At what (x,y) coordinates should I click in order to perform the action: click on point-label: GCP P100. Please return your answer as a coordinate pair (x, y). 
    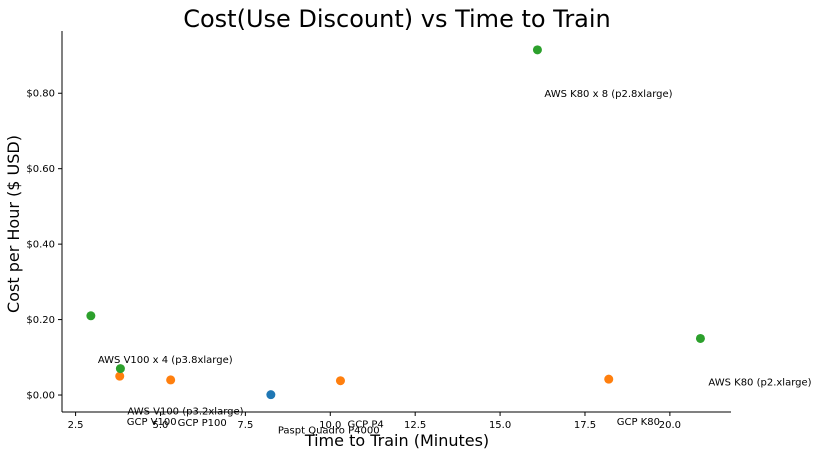
    Looking at the image, I should click on (202, 423).